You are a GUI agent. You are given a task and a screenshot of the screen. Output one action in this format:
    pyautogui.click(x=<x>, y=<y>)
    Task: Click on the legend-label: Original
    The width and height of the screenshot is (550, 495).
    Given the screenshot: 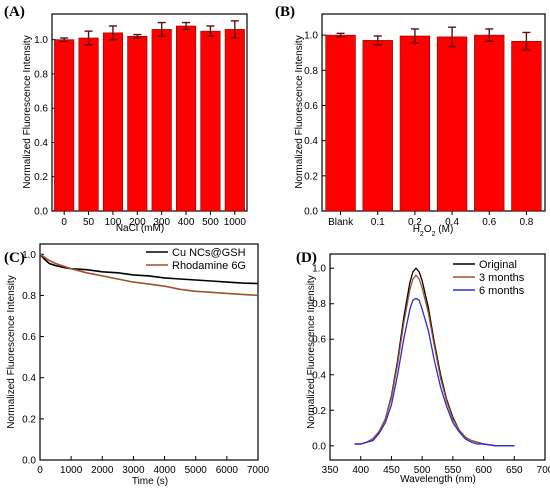 What is the action you would take?
    pyautogui.click(x=498, y=265)
    